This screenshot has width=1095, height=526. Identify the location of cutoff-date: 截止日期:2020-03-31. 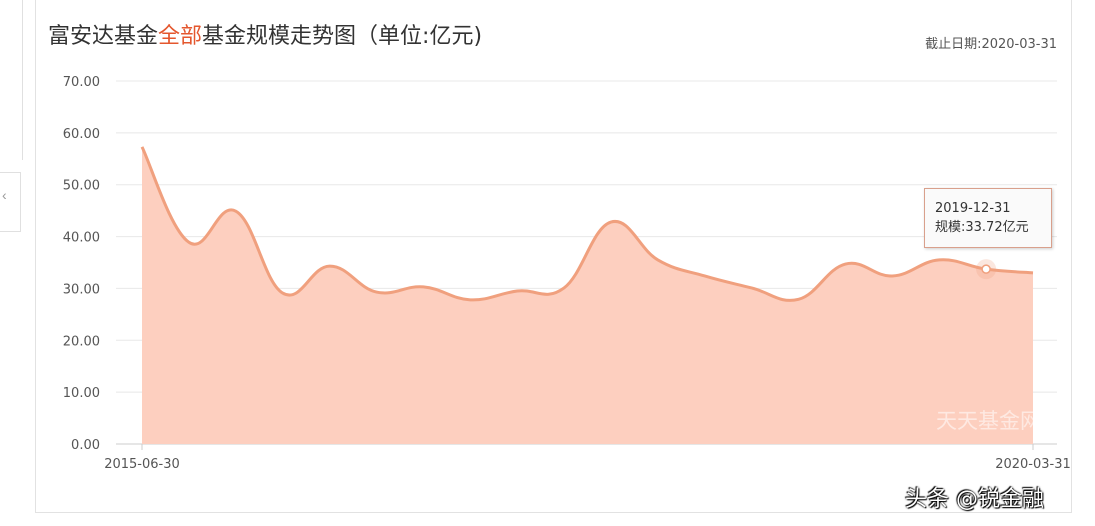
(991, 44).